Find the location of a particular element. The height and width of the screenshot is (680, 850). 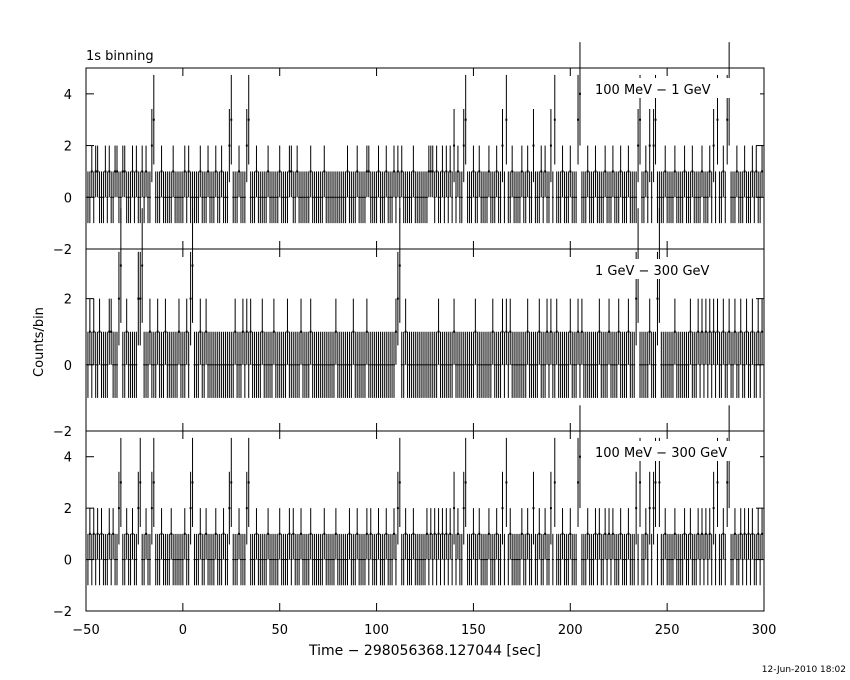

x-tick-label: 50 is located at coordinates (279, 630).